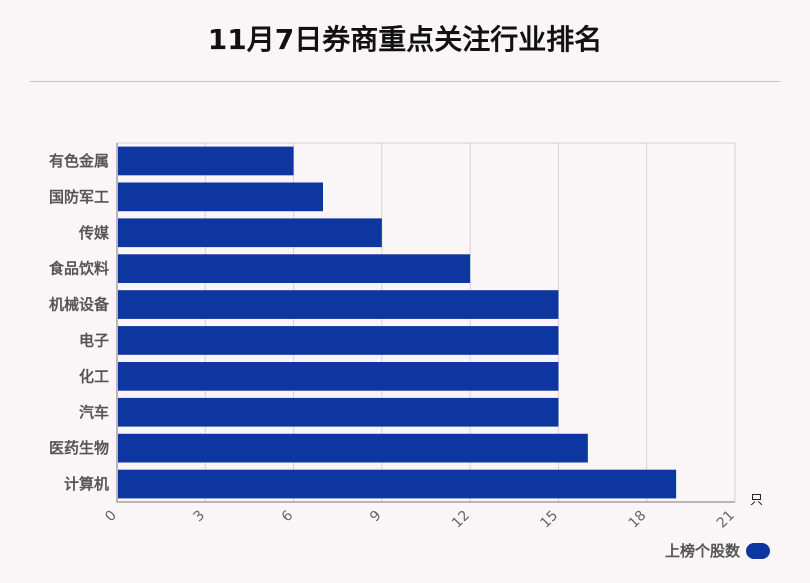 The height and width of the screenshot is (583, 810). What do you see at coordinates (94, 412) in the screenshot?
I see `category-label-7: 汽车` at bounding box center [94, 412].